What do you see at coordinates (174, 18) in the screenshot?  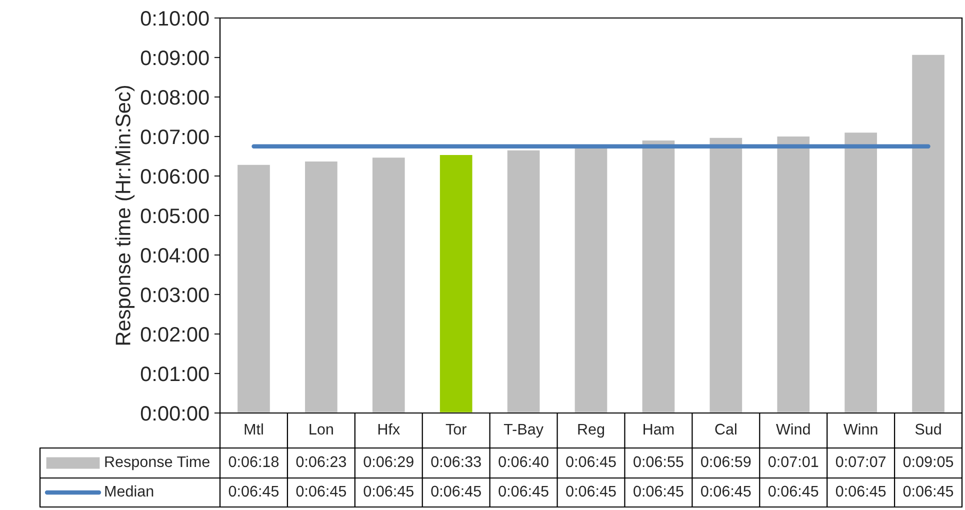 I see `y-tick-label: 0:10:00` at bounding box center [174, 18].